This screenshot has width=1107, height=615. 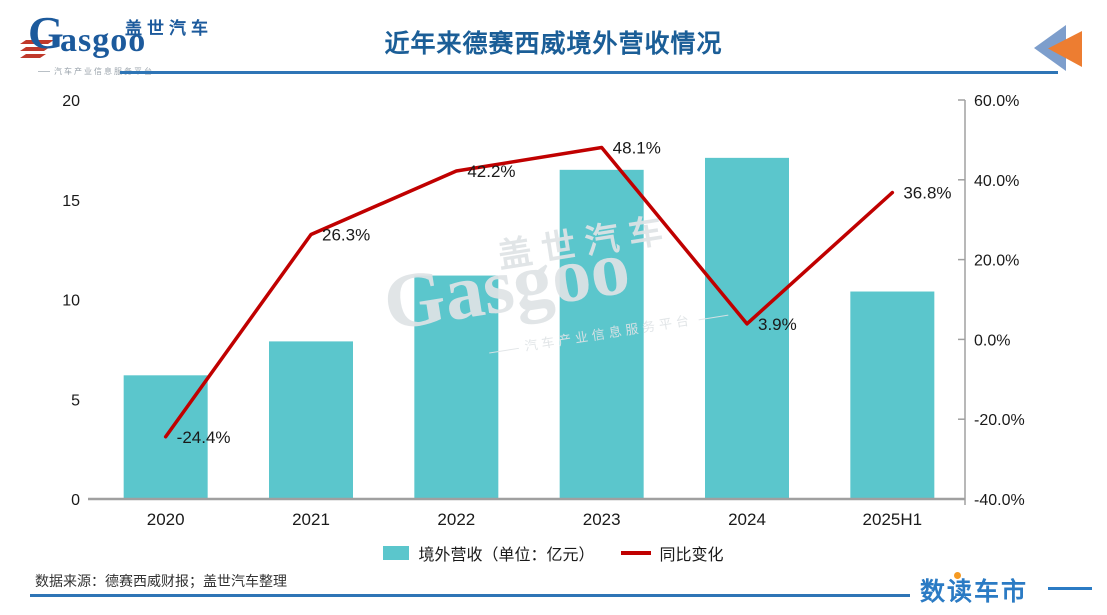 What do you see at coordinates (777, 324) in the screenshot?
I see `yoy-label-2024: 3.9%` at bounding box center [777, 324].